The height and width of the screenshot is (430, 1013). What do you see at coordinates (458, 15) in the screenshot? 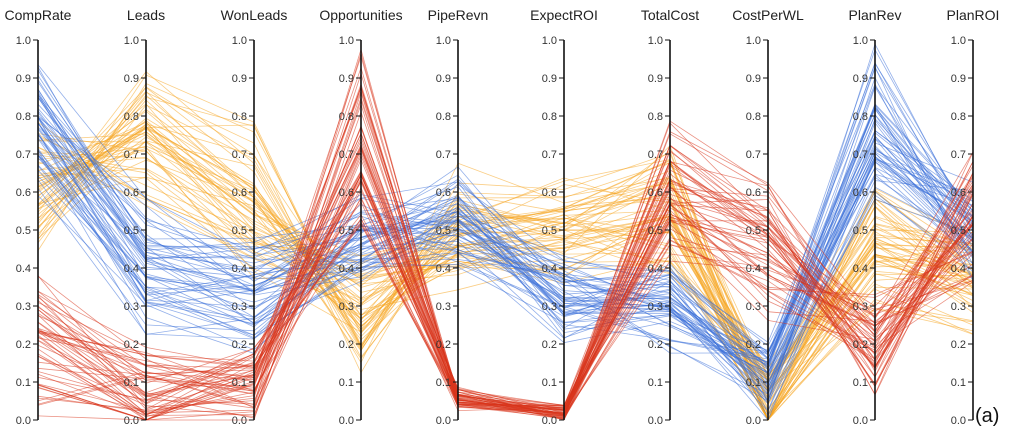
I see `axis-title-piperevn: PipeRevn` at bounding box center [458, 15].